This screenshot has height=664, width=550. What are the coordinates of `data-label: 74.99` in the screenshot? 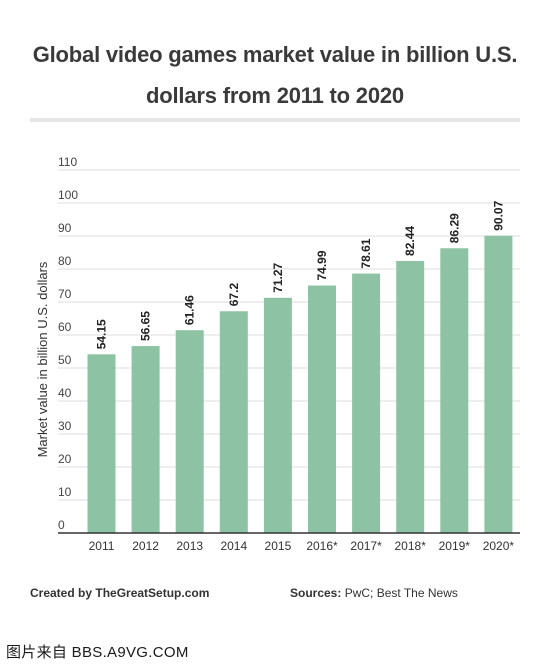 It's located at (322, 265).